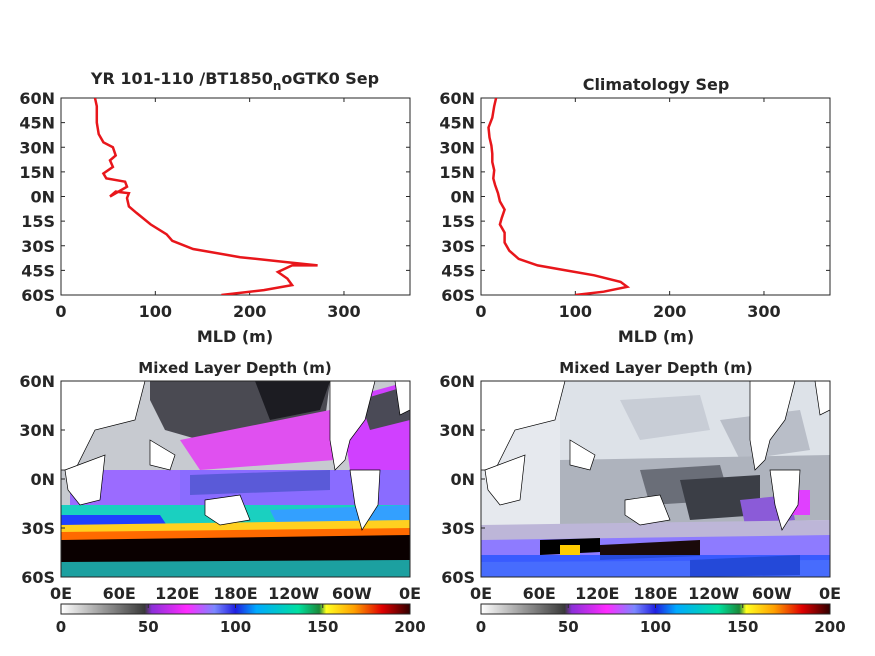 This screenshot has width=875, height=656. I want to click on mld-profile-line-climatology, so click(559, 196).